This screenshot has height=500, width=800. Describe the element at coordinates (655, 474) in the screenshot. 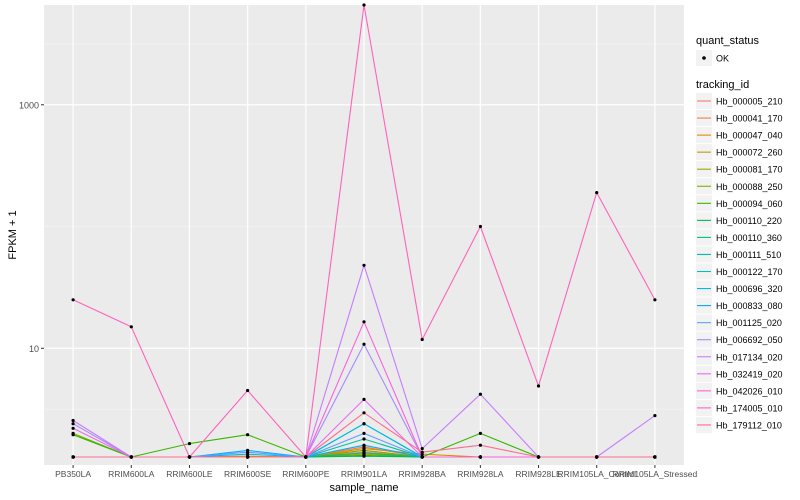

I see `x-tick-label: RRIM105LA_Stressed` at that location.